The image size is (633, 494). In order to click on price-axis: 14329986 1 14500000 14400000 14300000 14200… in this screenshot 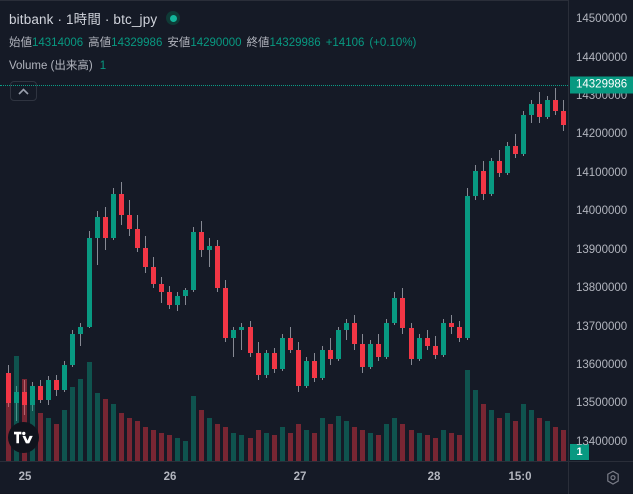, I will do `click(600, 230)`.